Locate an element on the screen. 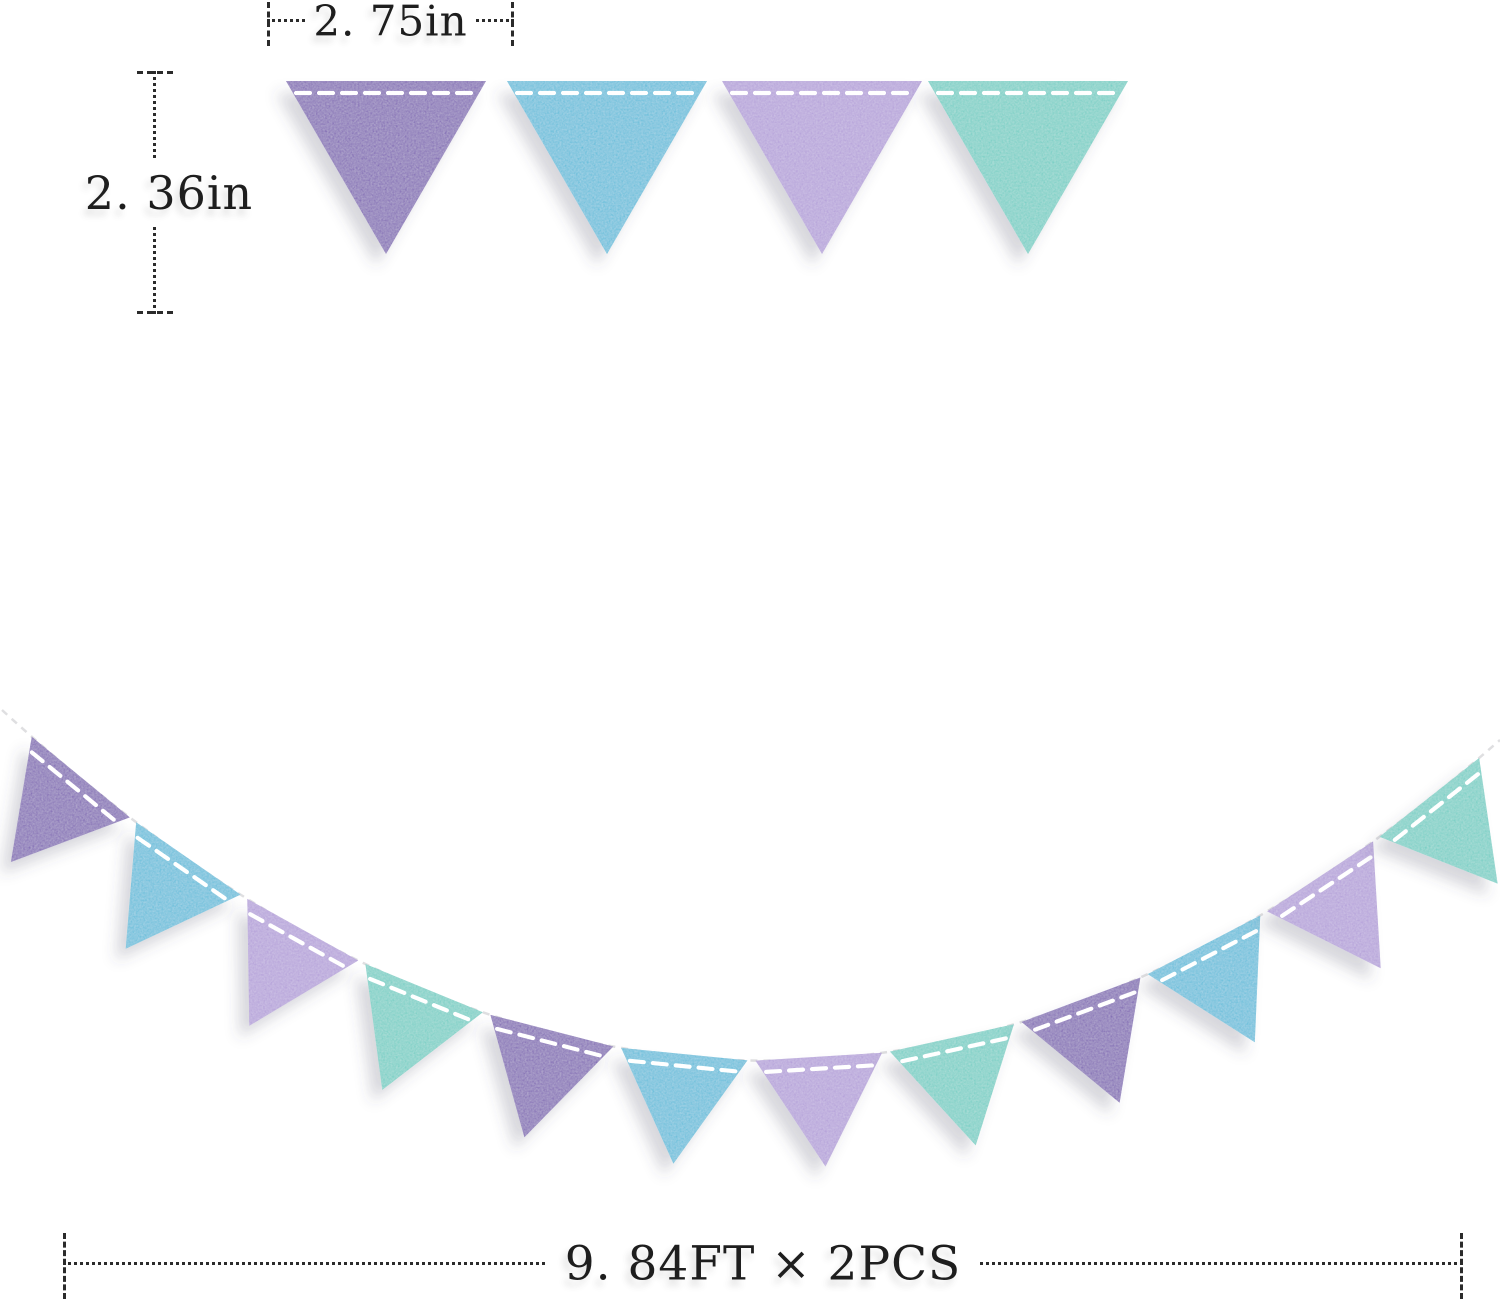  sample-pennant-2-blue-shape is located at coordinates (607, 167).